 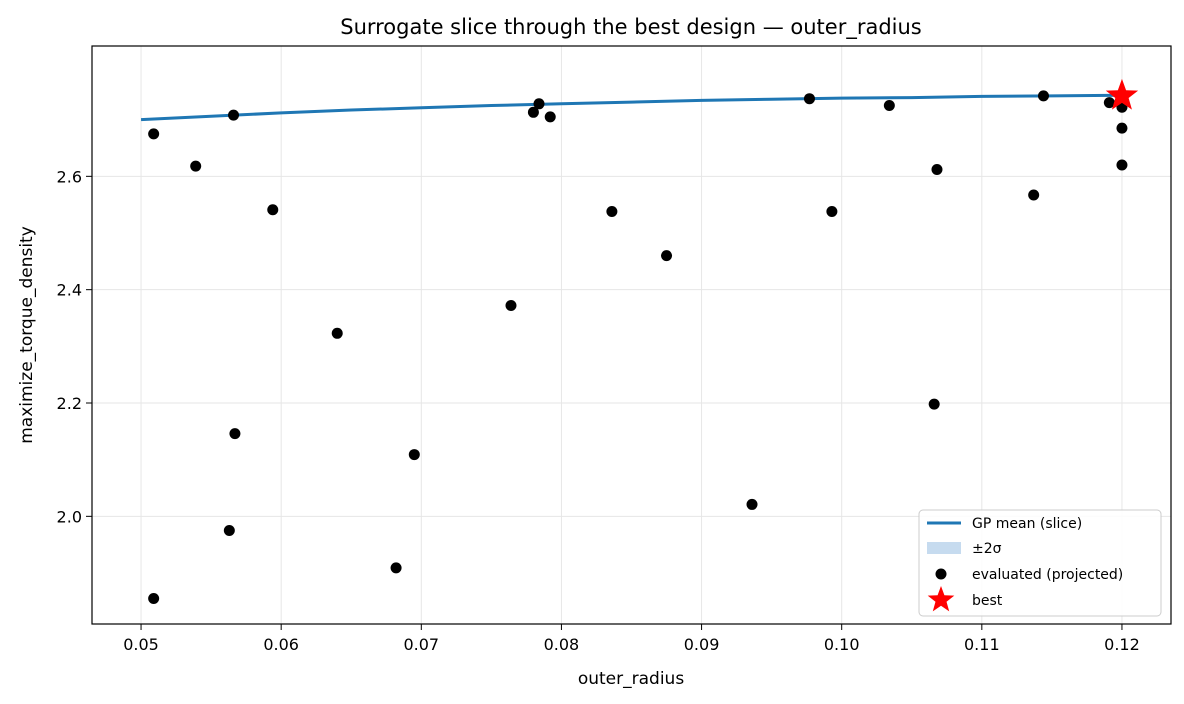 I want to click on legend-box, so click(x=1040, y=563).